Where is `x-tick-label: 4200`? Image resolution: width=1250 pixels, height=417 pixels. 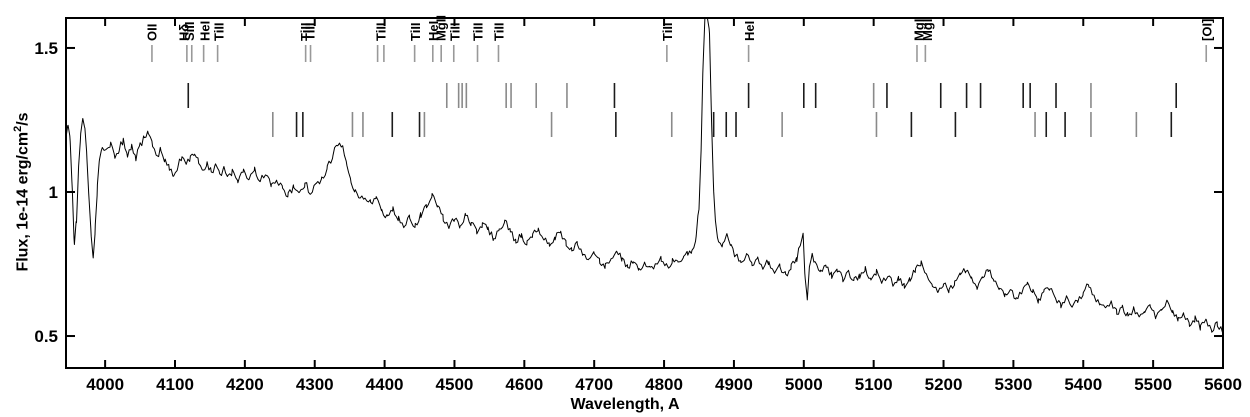 x-tick-label: 4200 is located at coordinates (245, 384).